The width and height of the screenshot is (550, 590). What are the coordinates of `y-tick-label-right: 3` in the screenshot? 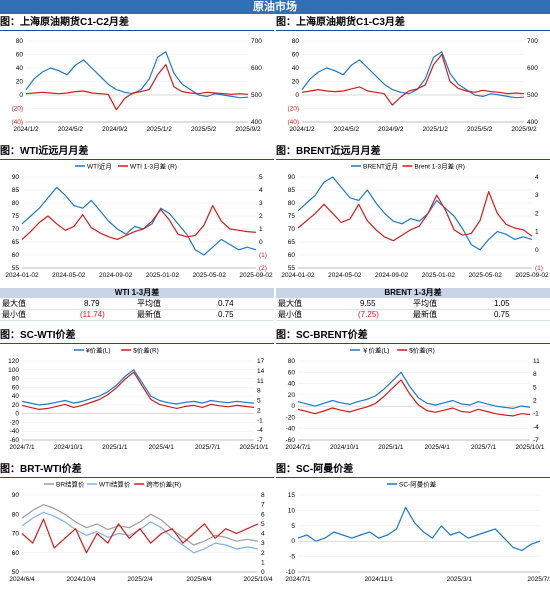 It's located at (537, 195).